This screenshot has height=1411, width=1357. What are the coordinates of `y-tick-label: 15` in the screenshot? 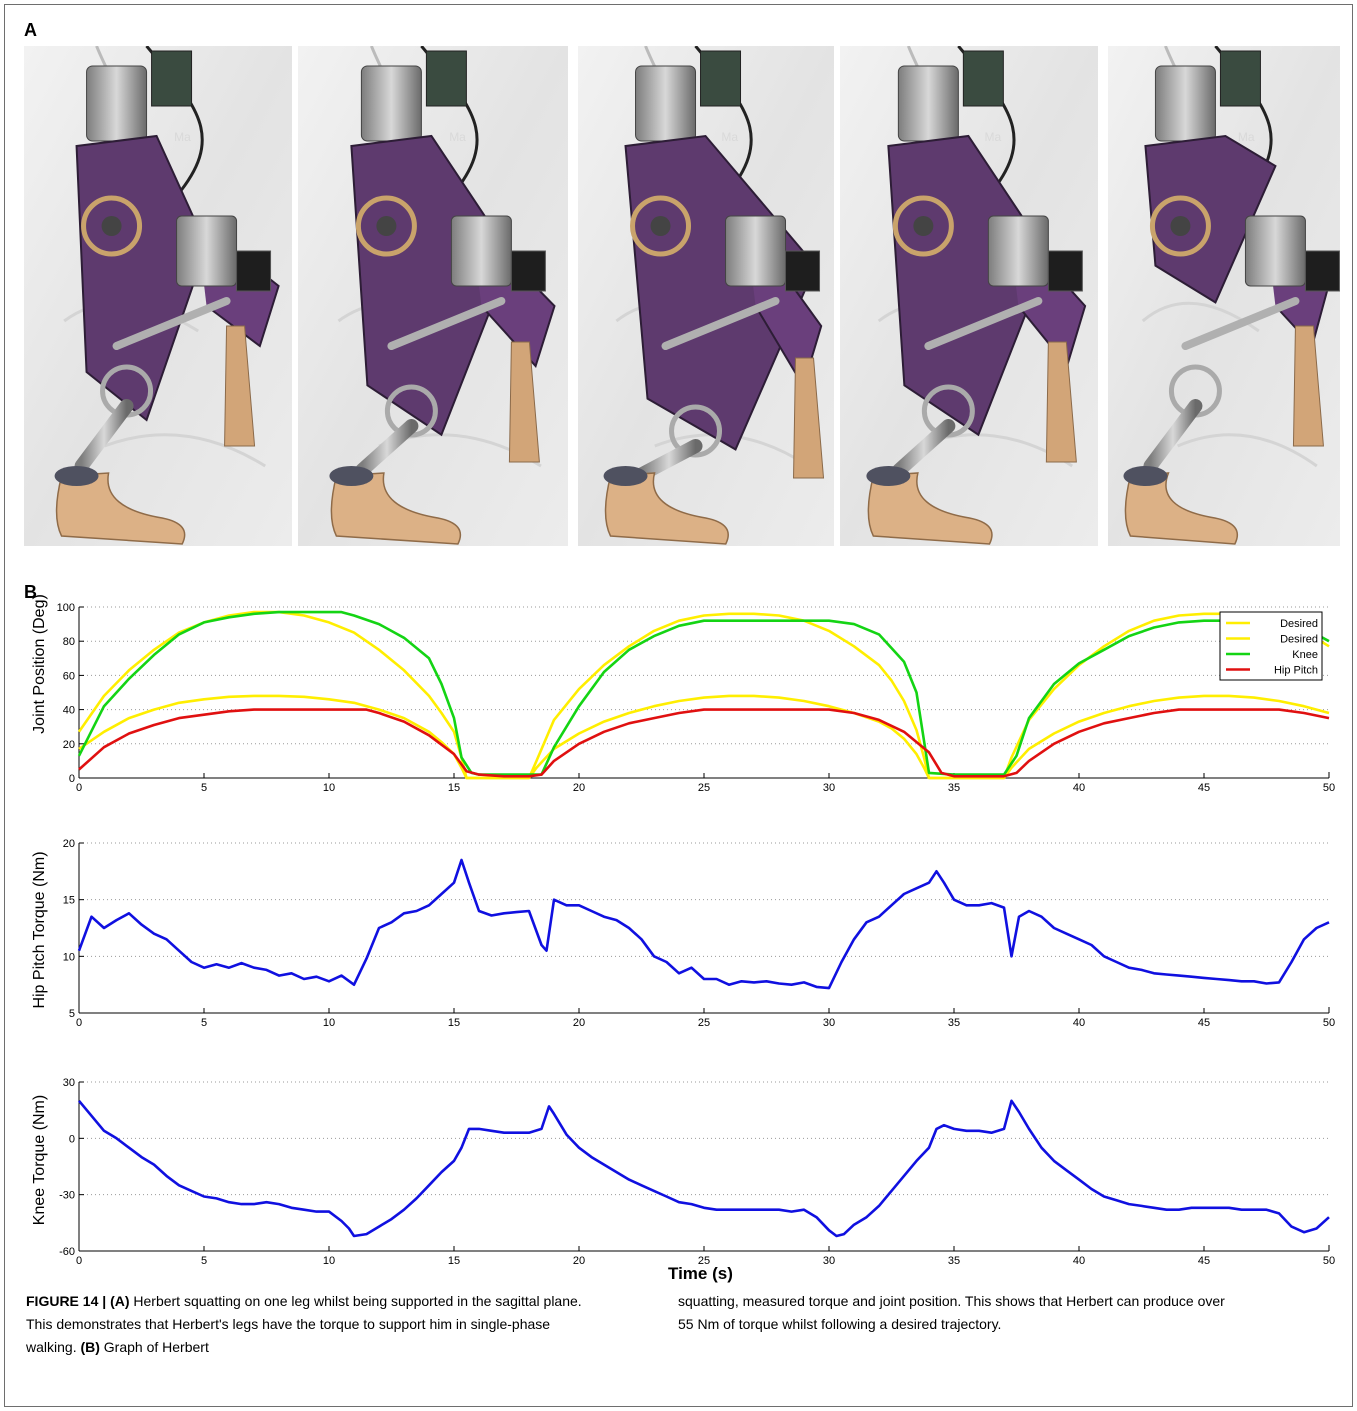 It's located at (69, 901).